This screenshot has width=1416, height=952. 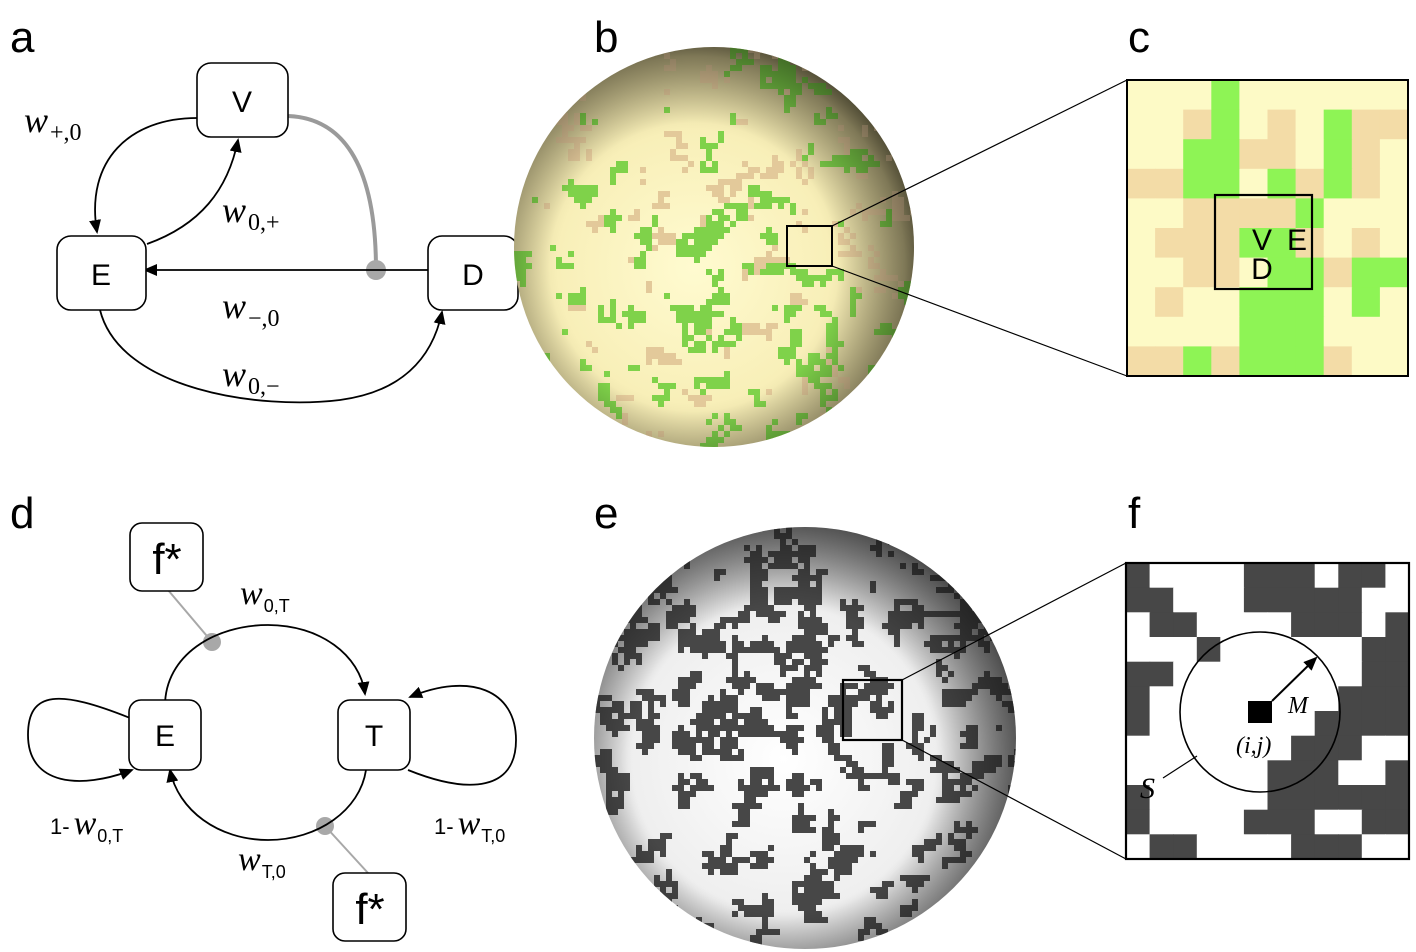 I want to click on node-v, so click(x=242, y=100).